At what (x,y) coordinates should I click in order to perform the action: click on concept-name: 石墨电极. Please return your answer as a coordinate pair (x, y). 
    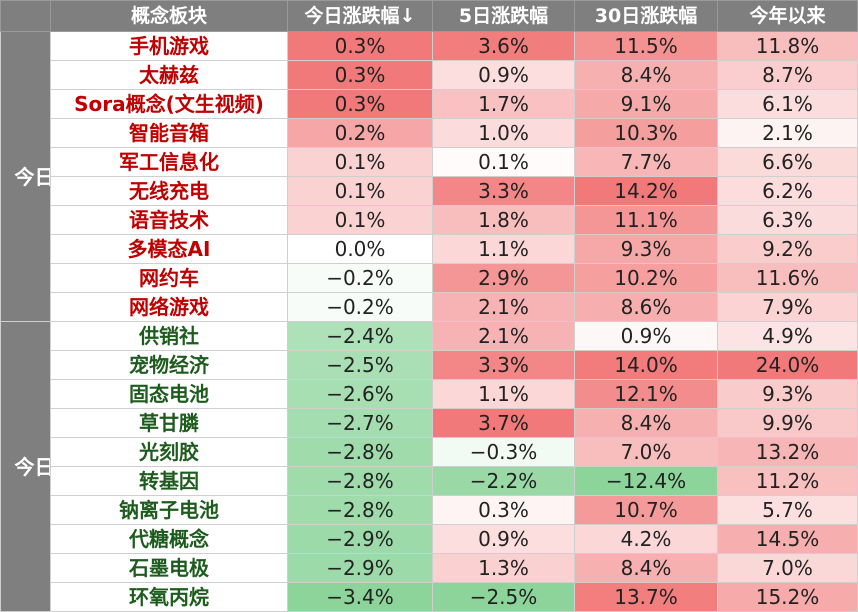
    Looking at the image, I should click on (169, 568).